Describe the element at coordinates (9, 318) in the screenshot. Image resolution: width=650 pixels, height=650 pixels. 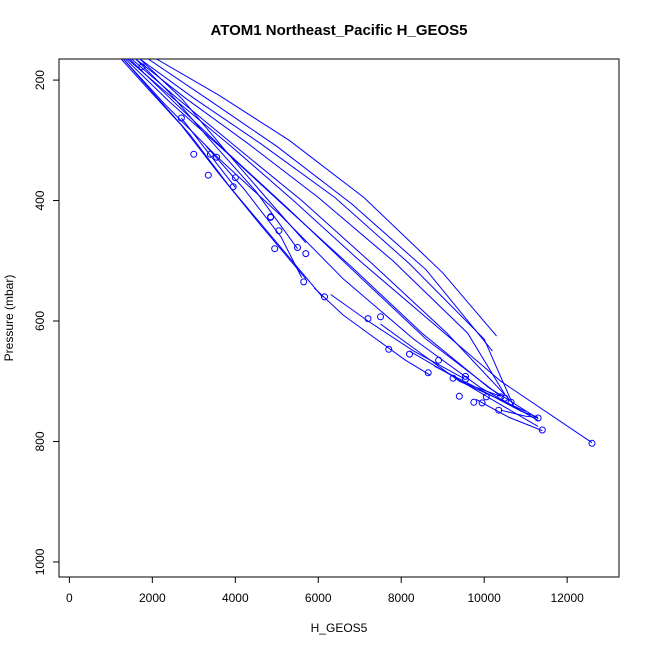
I see `y-axis-label: Pressure (mbar)` at that location.